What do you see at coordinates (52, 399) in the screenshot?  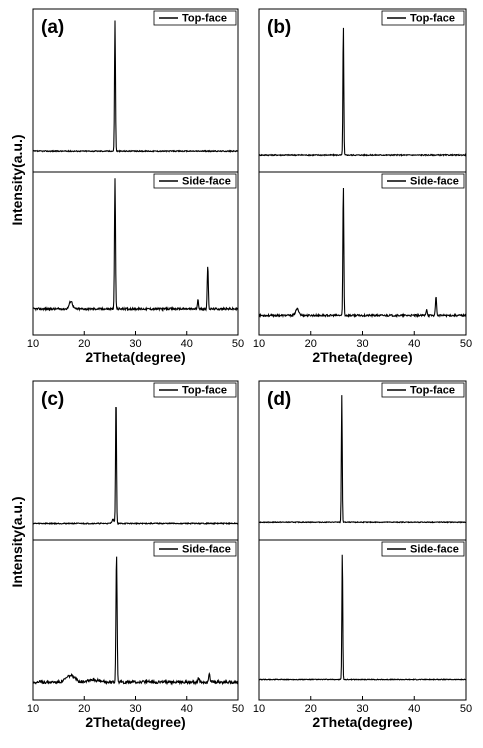 I see `panel-label: (c)` at bounding box center [52, 399].